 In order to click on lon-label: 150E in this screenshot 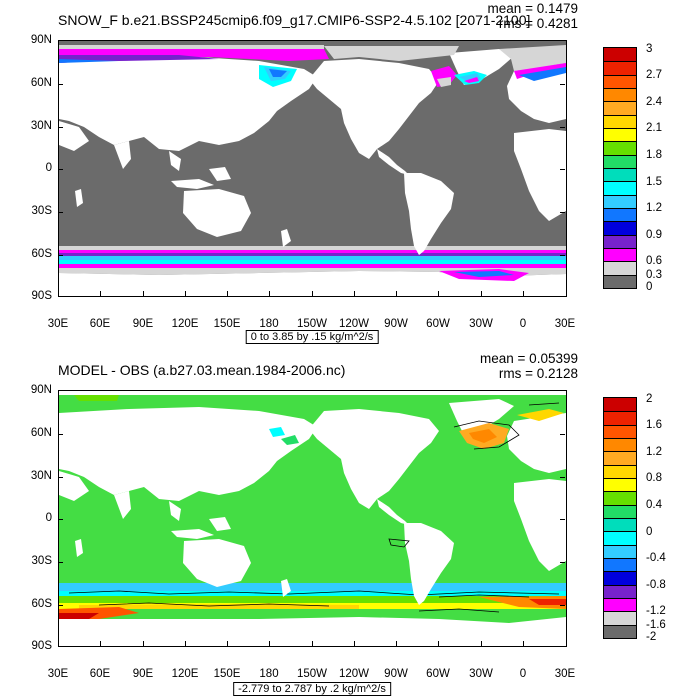, I will do `click(227, 674)`.